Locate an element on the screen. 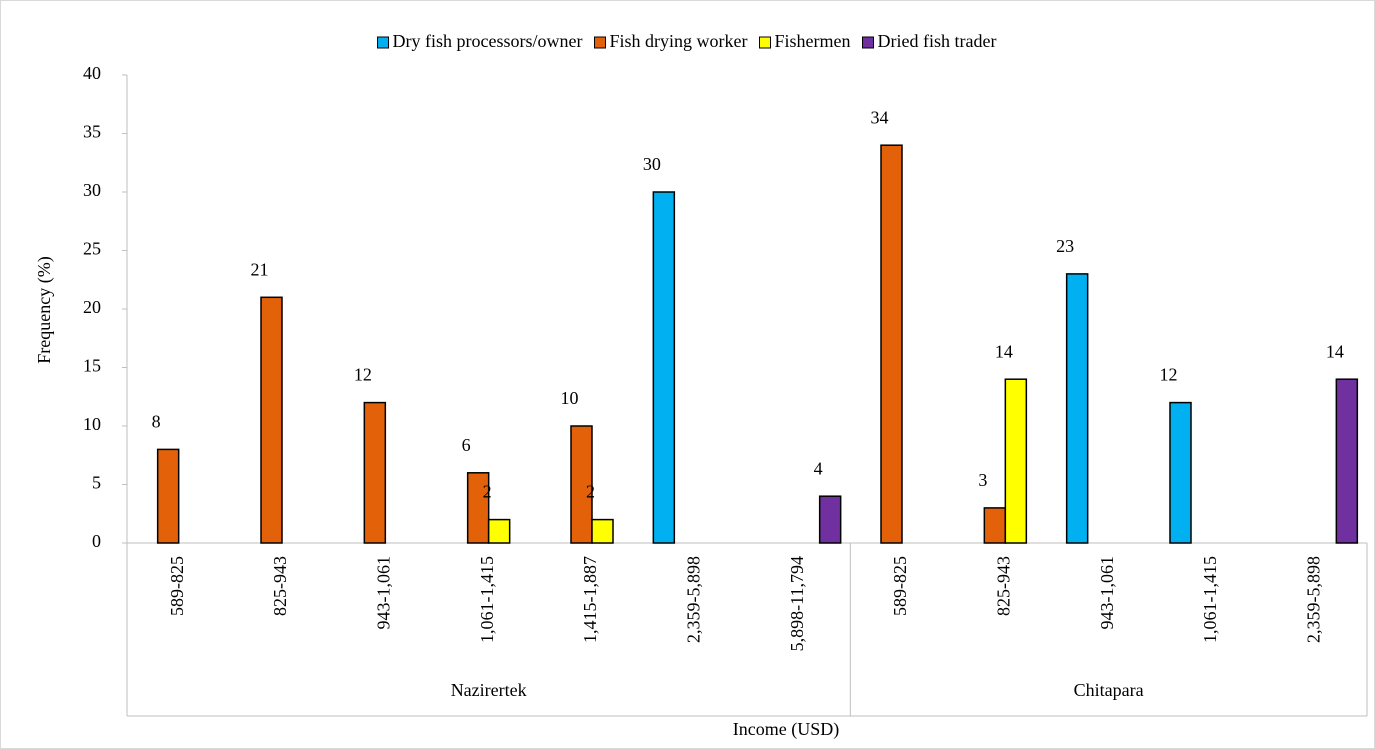 The width and height of the screenshot is (1375, 749). y-tick-label: 10 is located at coordinates (92, 424).